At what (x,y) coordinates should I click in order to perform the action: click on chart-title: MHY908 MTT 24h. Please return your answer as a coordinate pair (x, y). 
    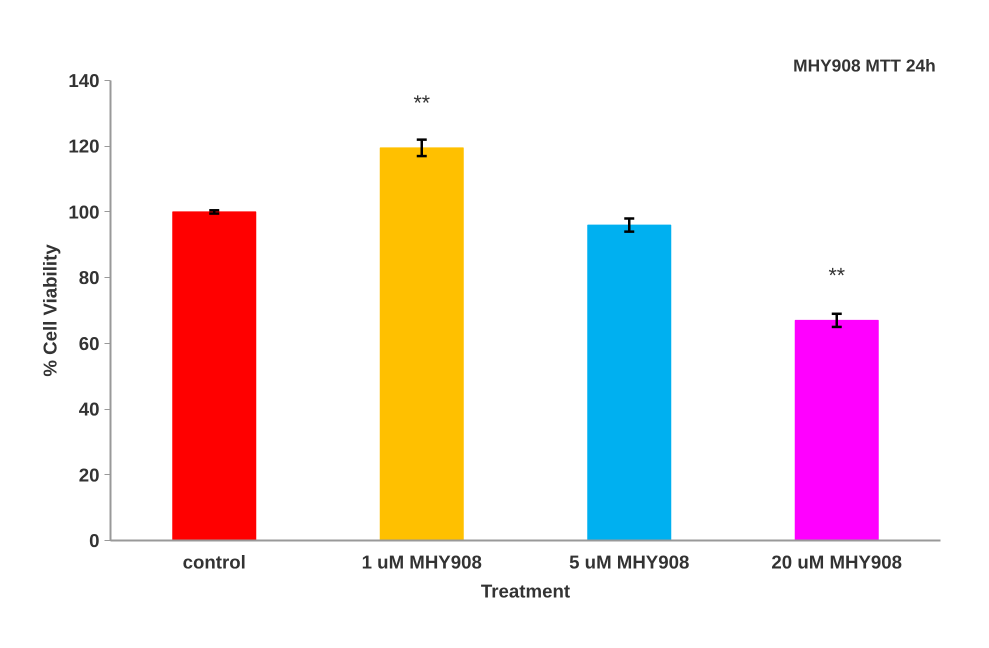
    Looking at the image, I should click on (864, 66).